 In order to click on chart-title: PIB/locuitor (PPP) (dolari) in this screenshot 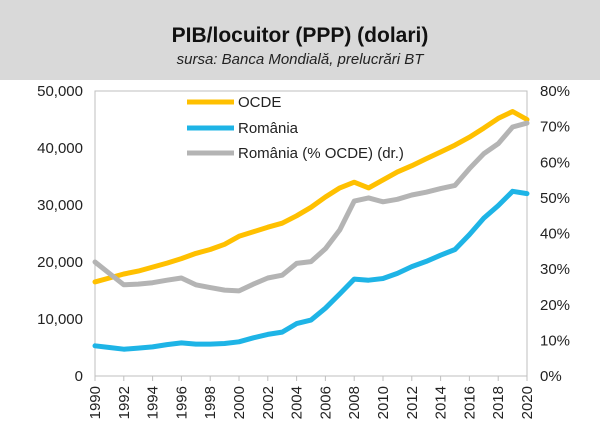, I will do `click(300, 35)`.